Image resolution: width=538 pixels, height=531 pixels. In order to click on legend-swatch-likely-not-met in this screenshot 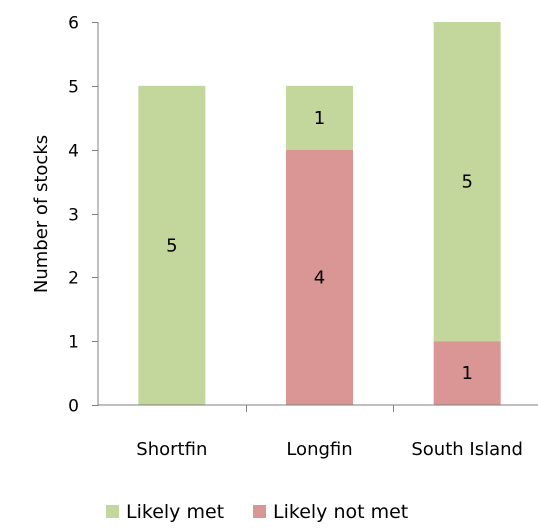, I will do `click(259, 511)`.